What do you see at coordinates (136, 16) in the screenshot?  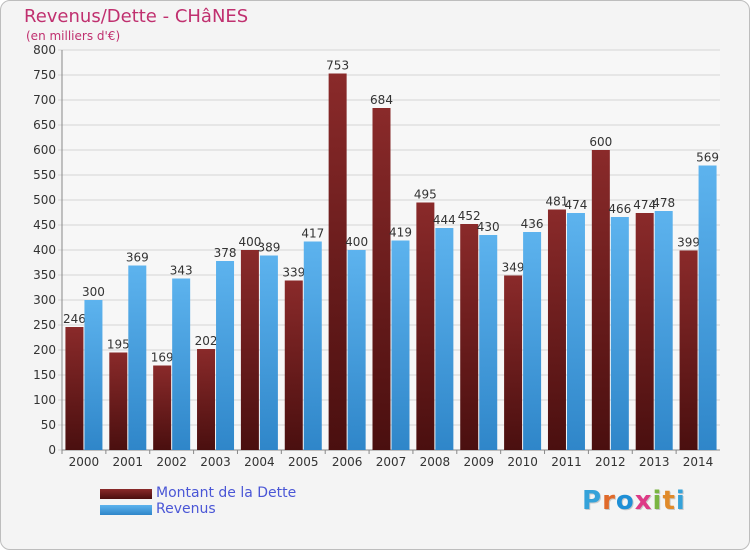 I see `chart-title: Revenus/Dette - CHâNES` at bounding box center [136, 16].